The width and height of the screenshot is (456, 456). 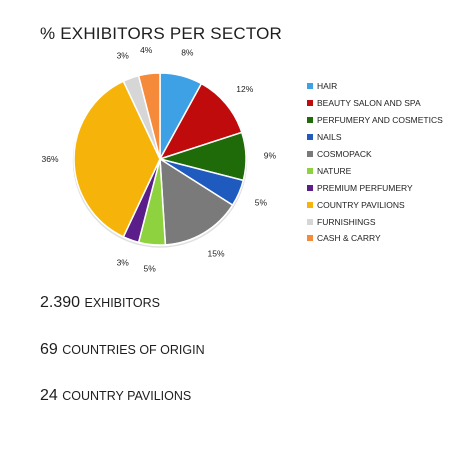 What do you see at coordinates (49, 349) in the screenshot?
I see `stat-number: 69` at bounding box center [49, 349].